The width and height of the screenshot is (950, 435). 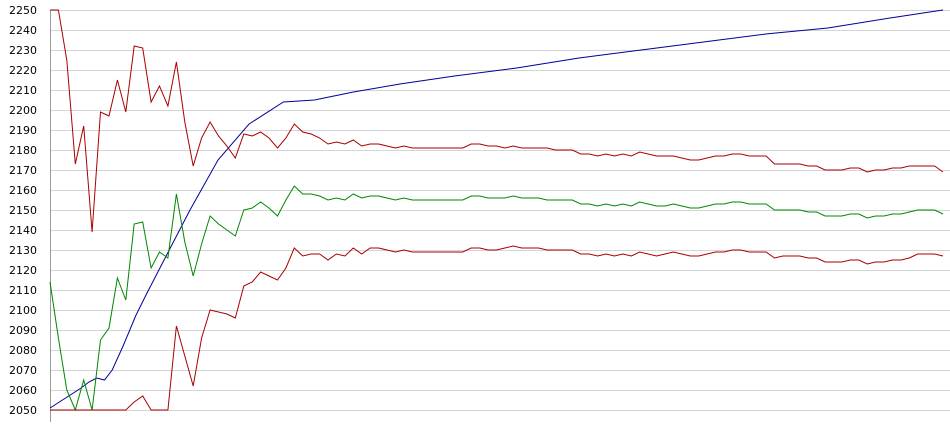 I want to click on y-tick-label: 2100, so click(x=23, y=310).